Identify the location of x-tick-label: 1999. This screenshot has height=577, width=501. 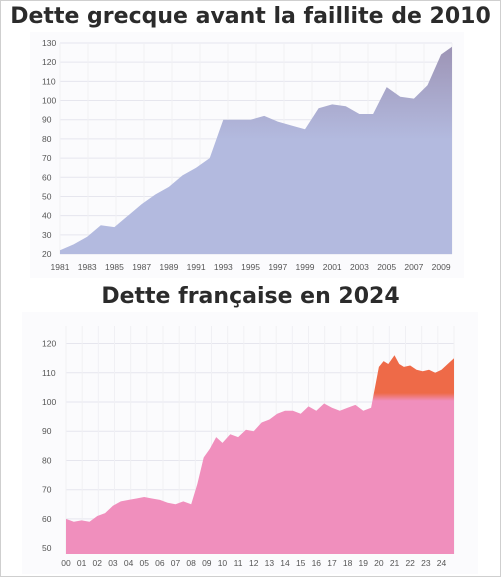
(305, 267).